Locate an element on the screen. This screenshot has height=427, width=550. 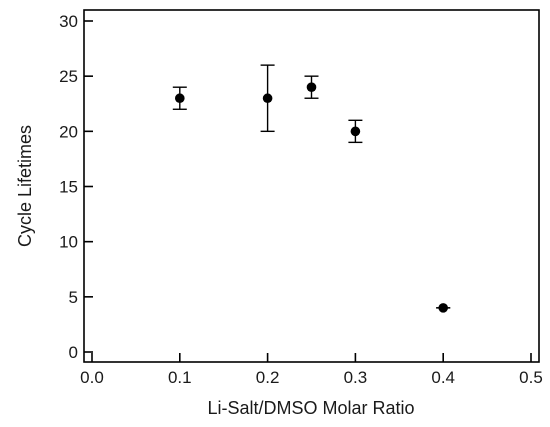
x-tick-label: 0.3 is located at coordinates (356, 377).